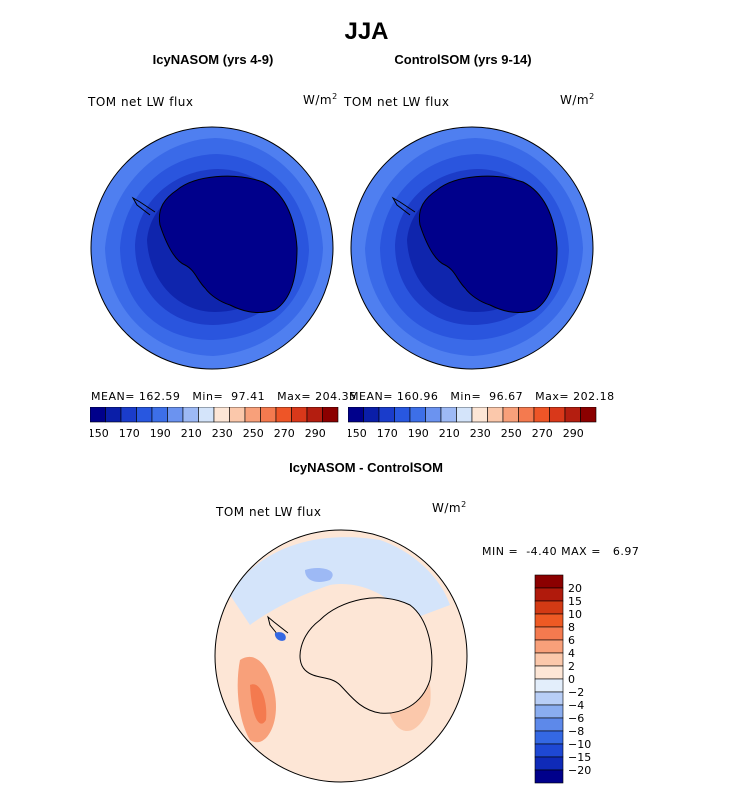 The width and height of the screenshot is (733, 789). What do you see at coordinates (576, 718) in the screenshot?
I see `colorbar-difference-tick-label: −6` at bounding box center [576, 718].